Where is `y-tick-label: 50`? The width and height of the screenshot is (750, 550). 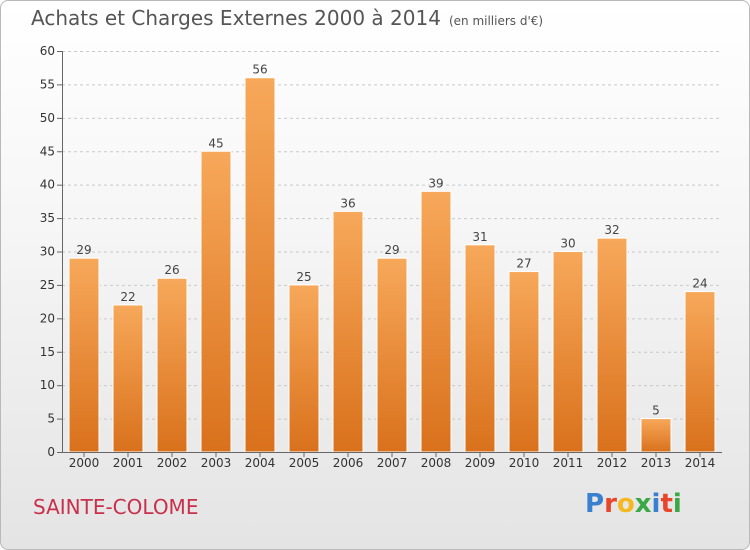 y-tick-label: 50 is located at coordinates (47, 118).